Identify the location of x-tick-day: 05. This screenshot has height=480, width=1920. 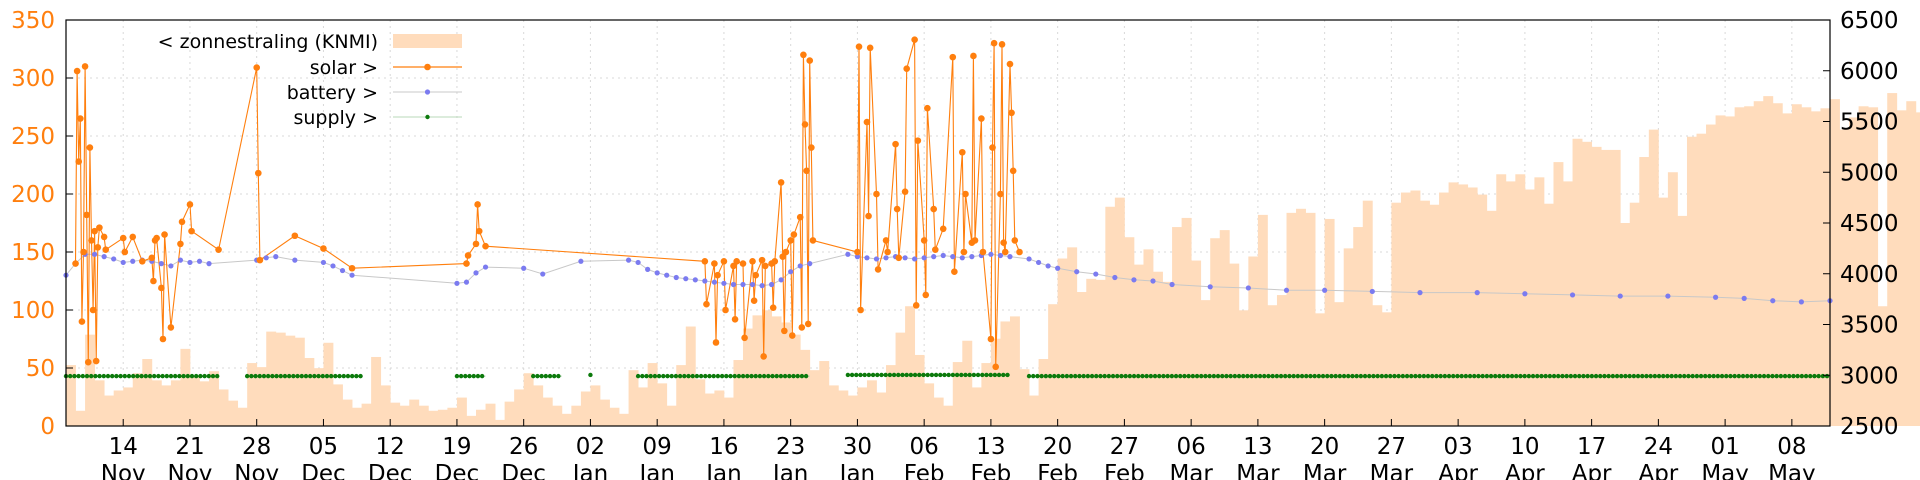
(323, 447).